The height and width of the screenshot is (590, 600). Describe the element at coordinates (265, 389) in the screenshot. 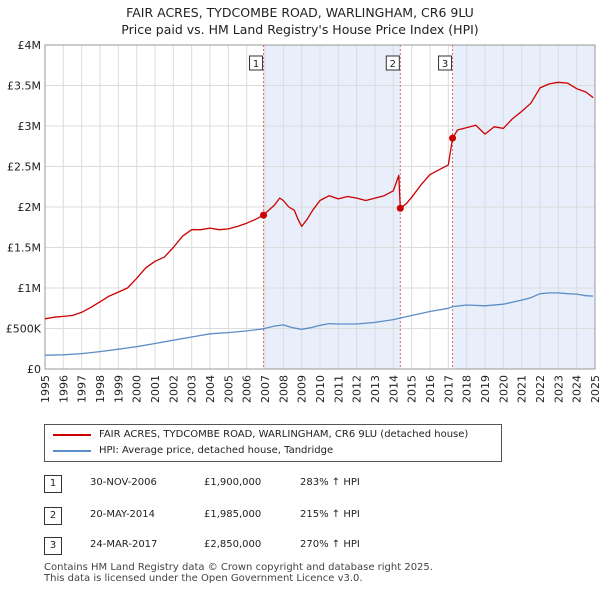

I see `x-tick-label: 2007` at that location.